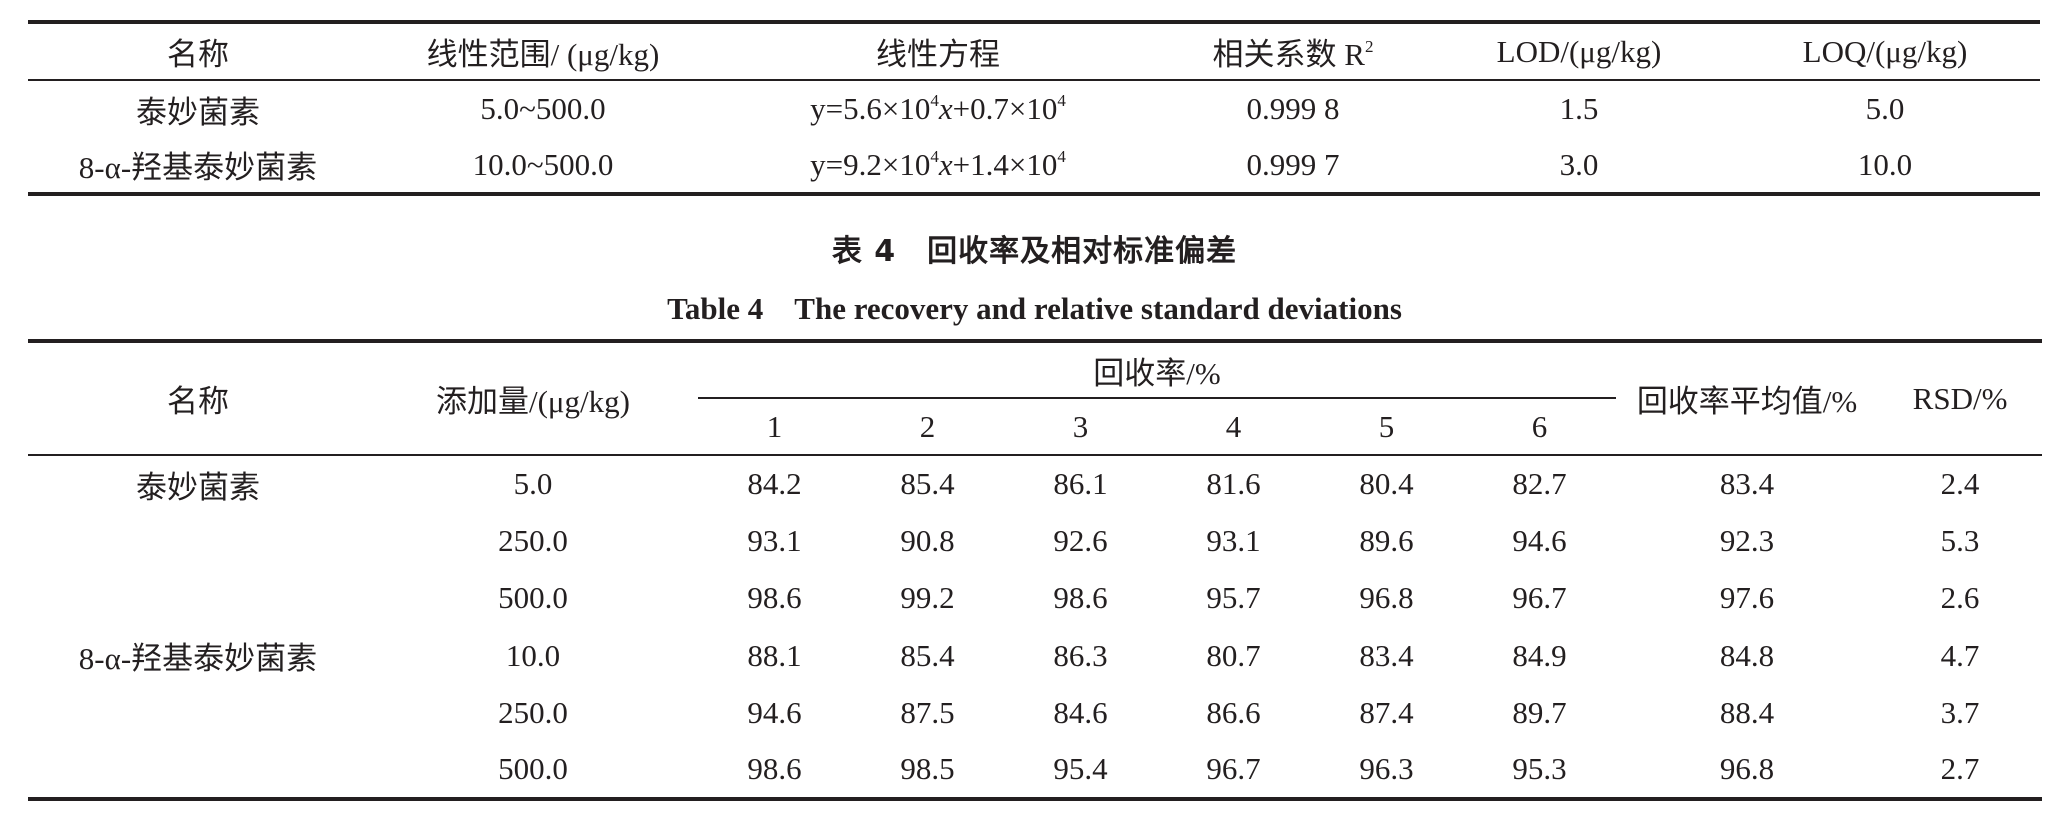 The image size is (2069, 821). I want to click on cell-mean: 88.4, so click(1747, 712).